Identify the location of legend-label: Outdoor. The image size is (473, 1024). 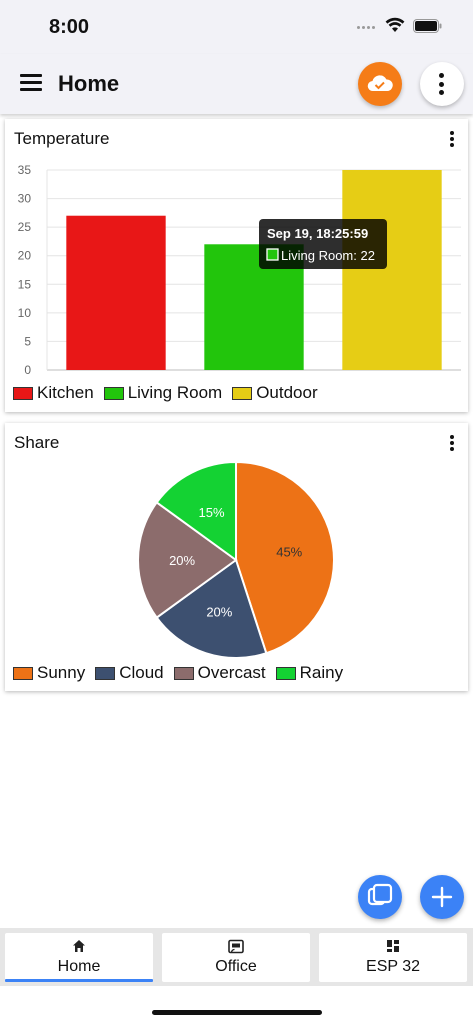
(287, 392).